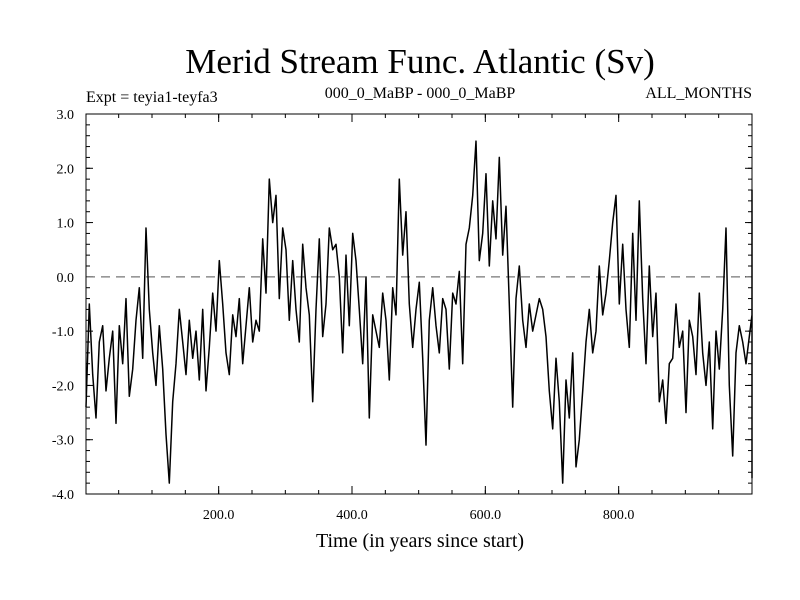 The width and height of the screenshot is (800, 600). Describe the element at coordinates (420, 93) in the screenshot. I see `period-label: 000_0_MaBP - 000_0_MaBP` at that location.